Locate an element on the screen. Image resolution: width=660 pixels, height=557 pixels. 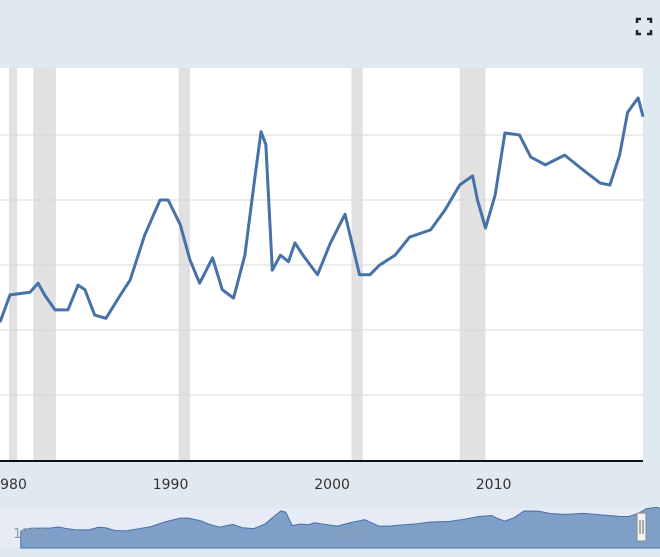
handle-grip is located at coordinates (641, 527).